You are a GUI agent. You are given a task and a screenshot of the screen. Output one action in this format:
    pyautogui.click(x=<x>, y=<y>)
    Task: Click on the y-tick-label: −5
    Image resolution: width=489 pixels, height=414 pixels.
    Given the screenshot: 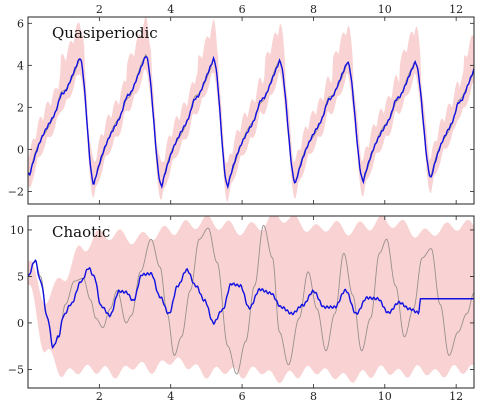 What is the action you would take?
    pyautogui.click(x=16, y=369)
    